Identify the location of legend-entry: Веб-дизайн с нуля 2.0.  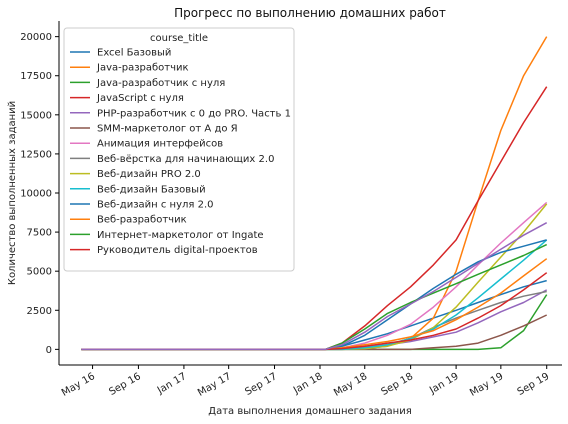
(155, 205).